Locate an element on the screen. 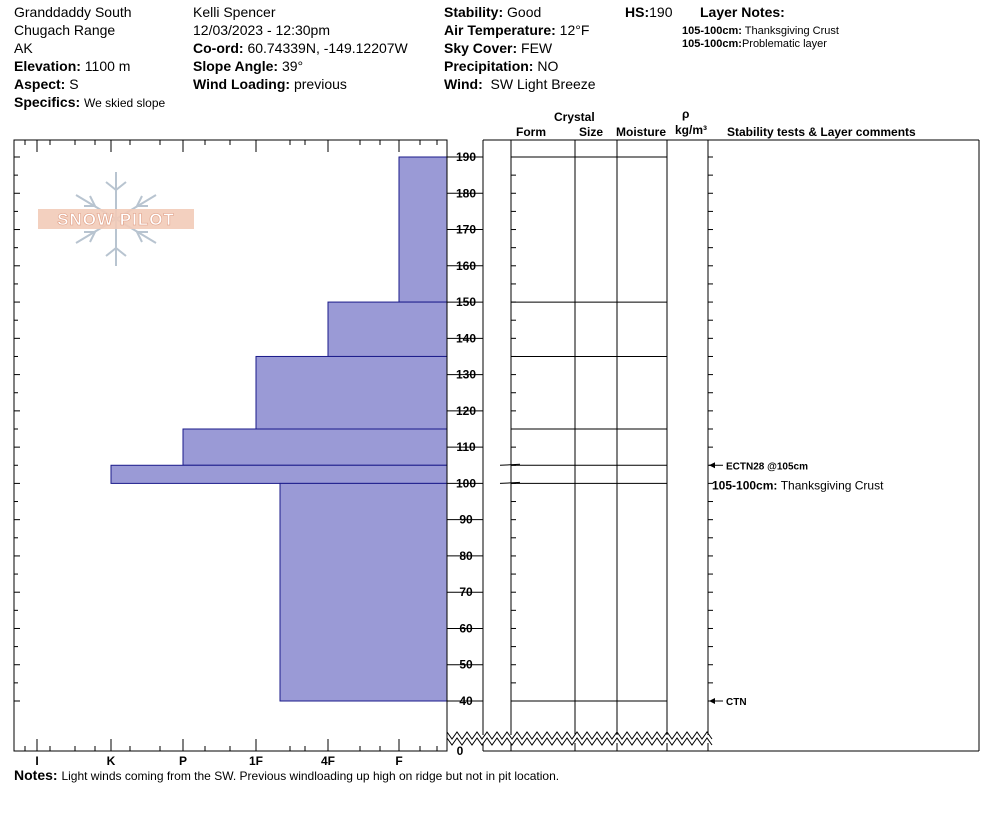  precip-label: Precipitation: is located at coordinates (489, 66).